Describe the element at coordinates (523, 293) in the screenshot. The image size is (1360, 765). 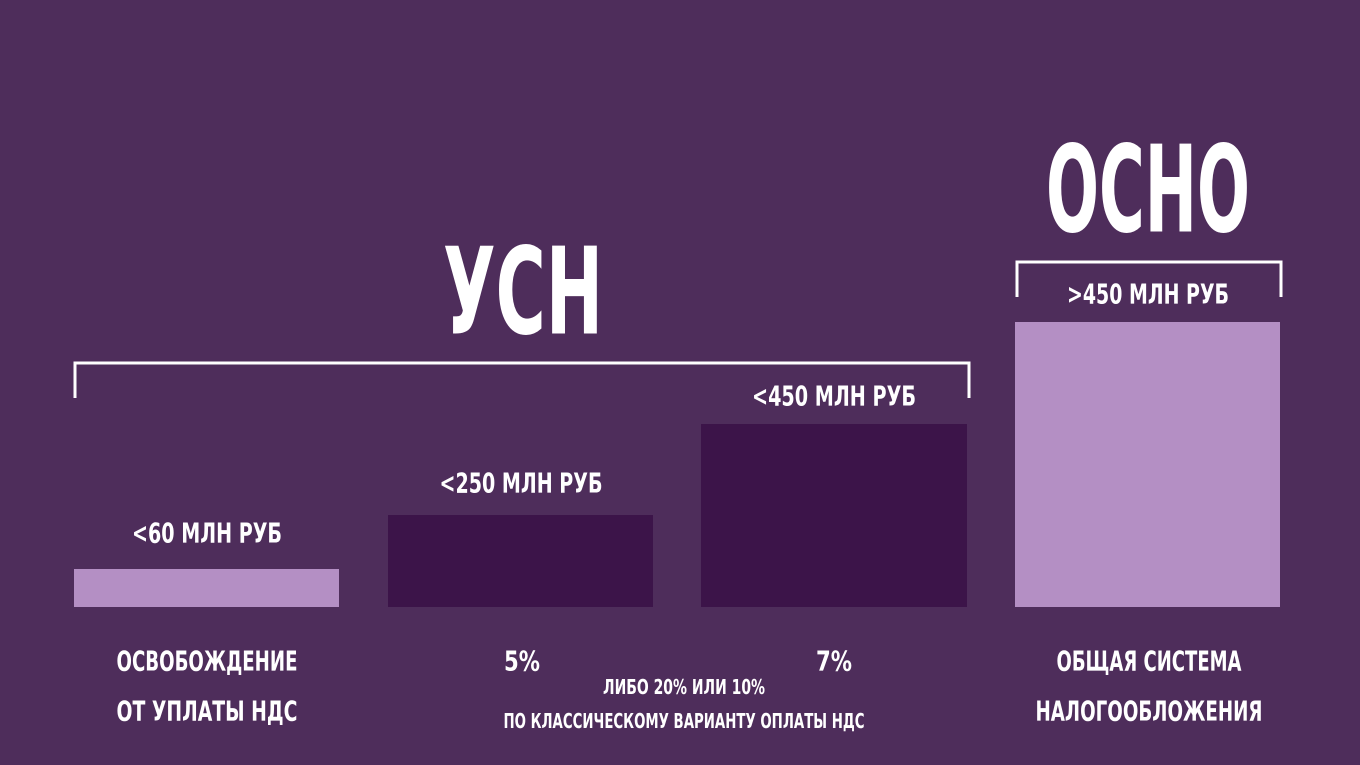
I see `usn-title: УСН` at that location.